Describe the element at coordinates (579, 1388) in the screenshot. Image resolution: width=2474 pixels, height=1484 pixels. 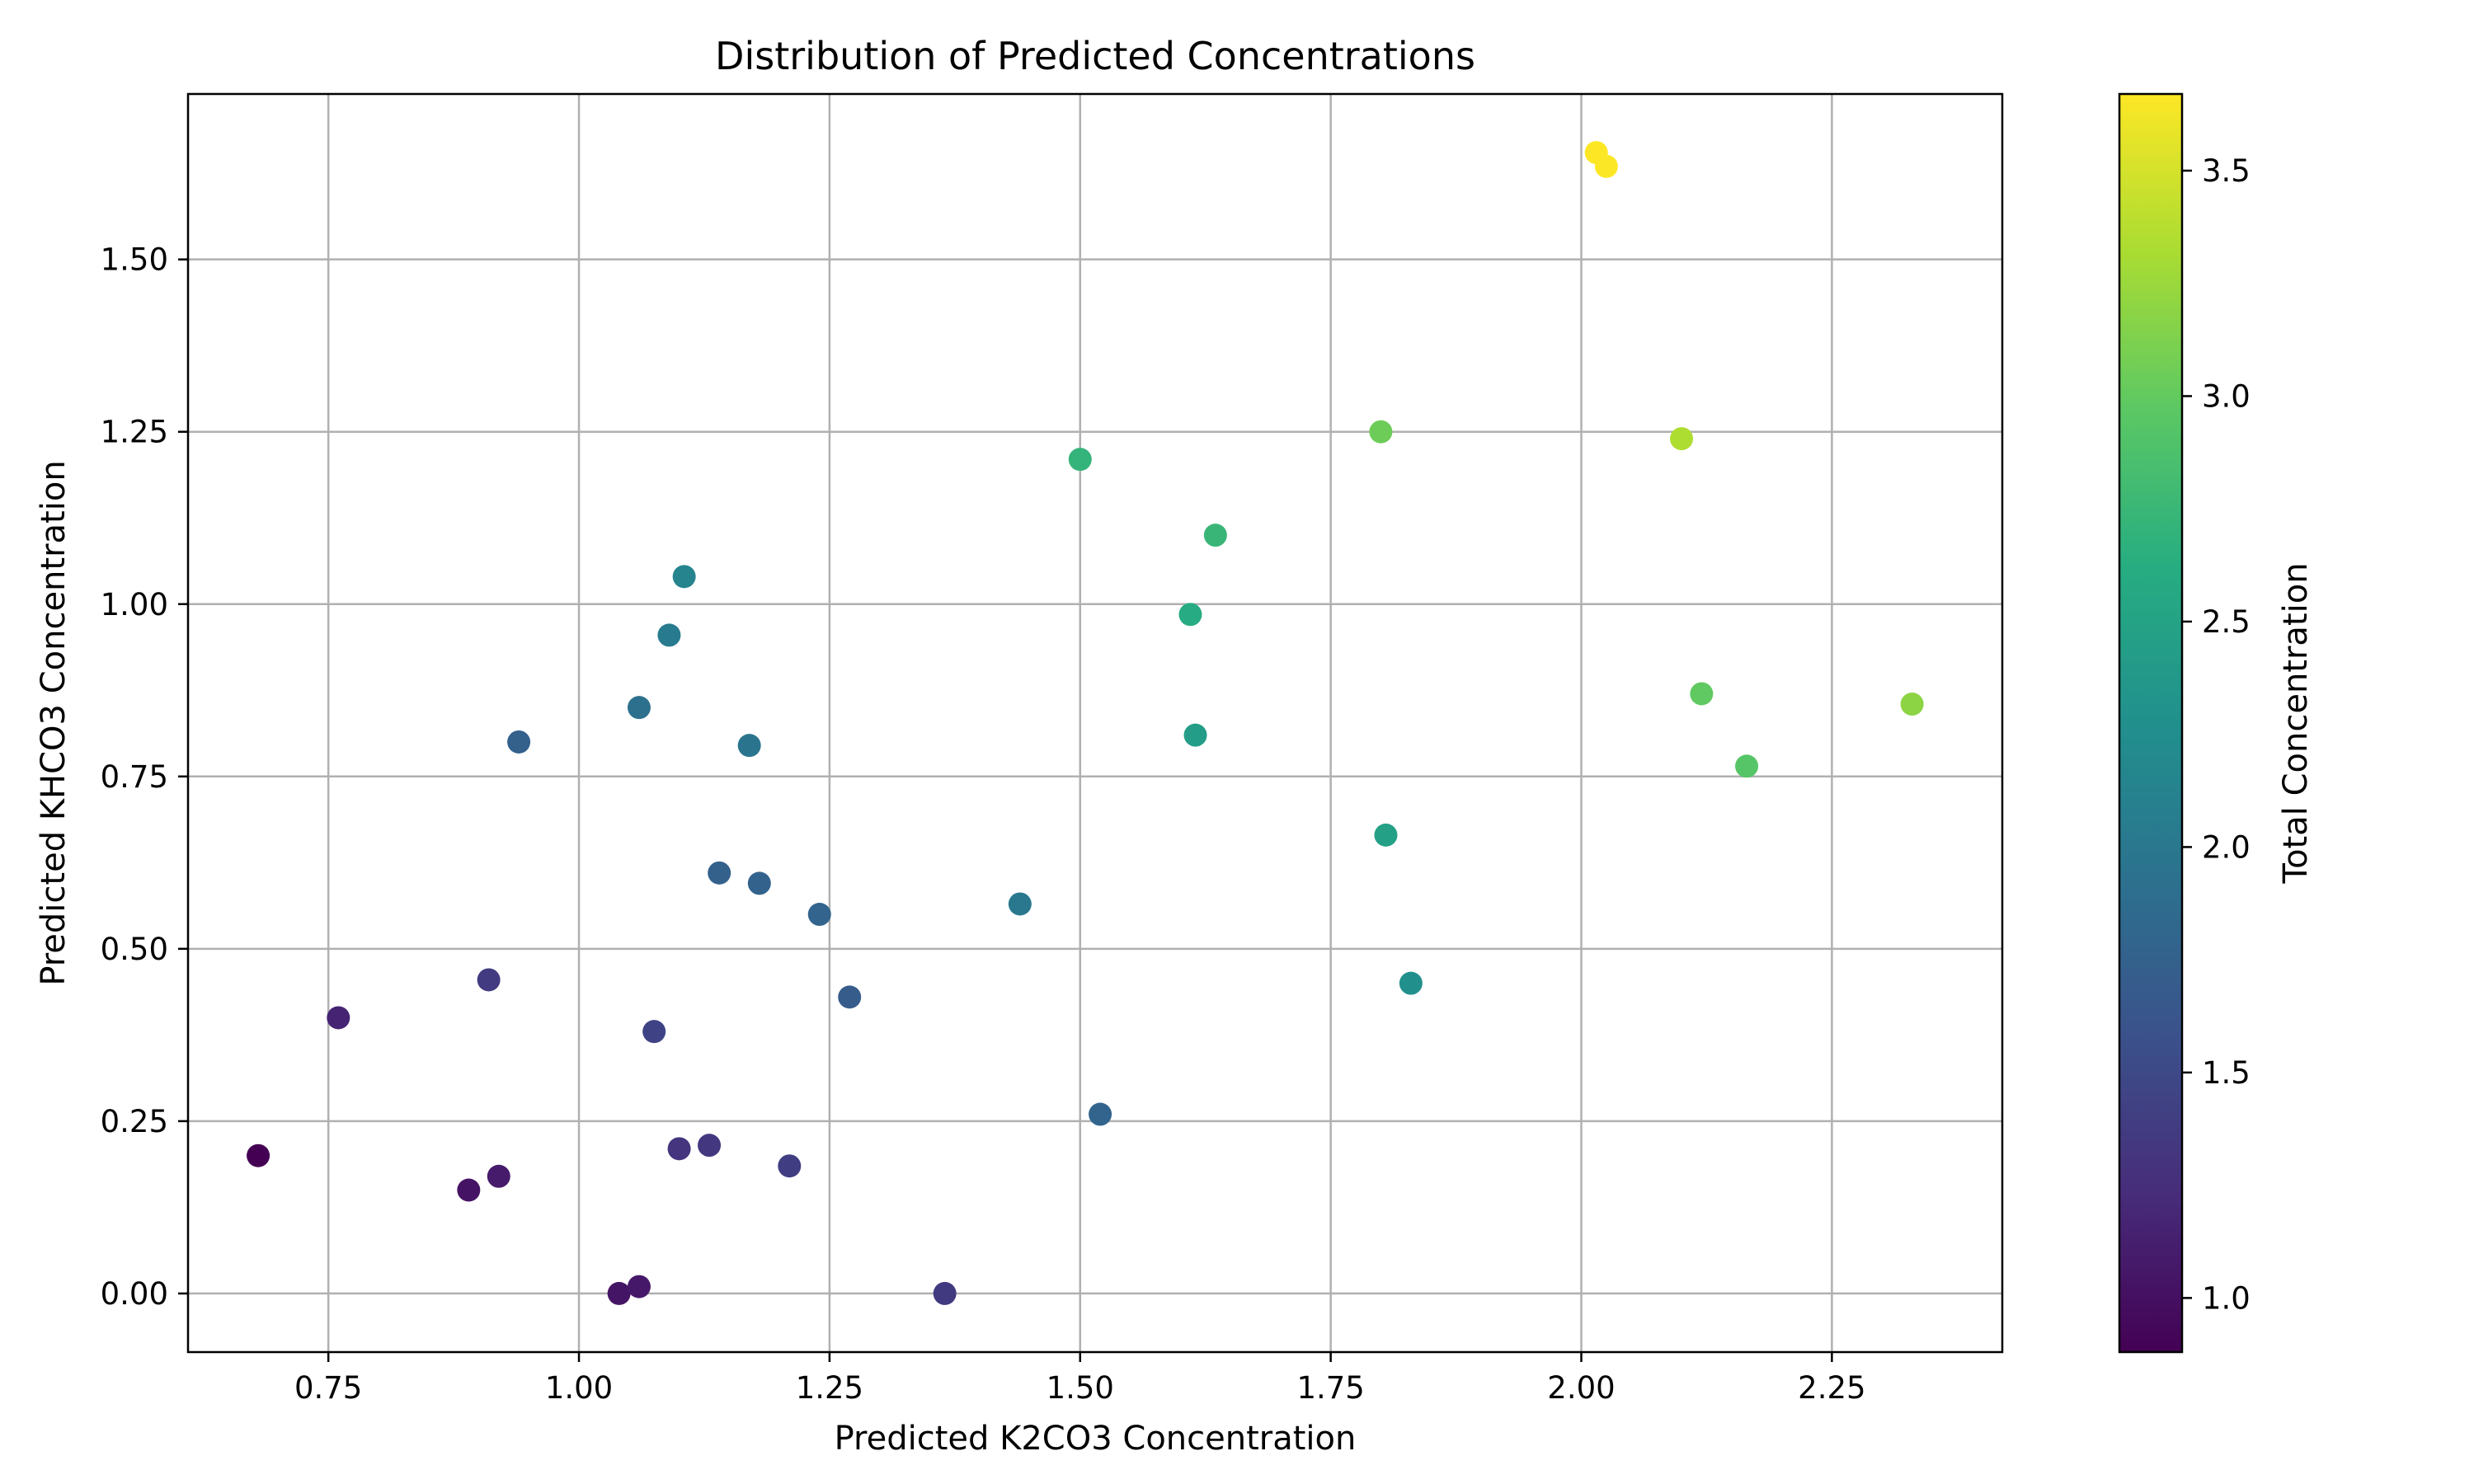
I see `x-tick-label: 1.00` at that location.